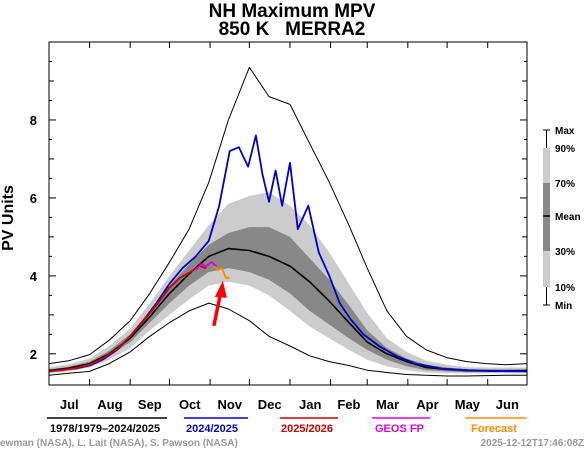 This screenshot has height=450, width=586. What do you see at coordinates (427, 404) in the screenshot?
I see `x-tick-label: Apr` at bounding box center [427, 404].